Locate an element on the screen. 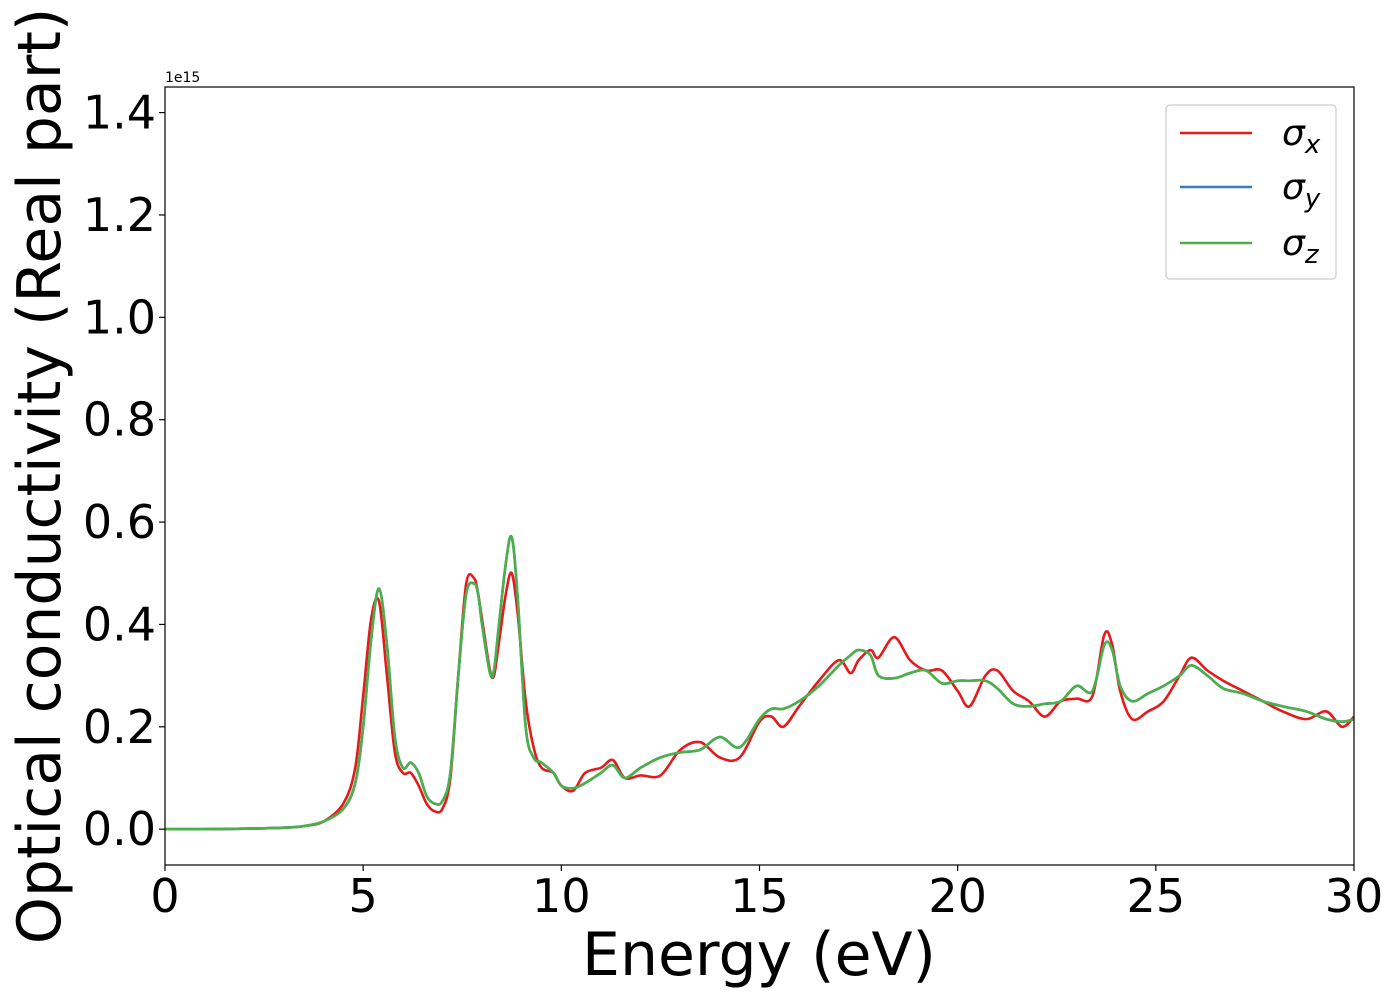  x-tick-label: 5 is located at coordinates (363, 896).